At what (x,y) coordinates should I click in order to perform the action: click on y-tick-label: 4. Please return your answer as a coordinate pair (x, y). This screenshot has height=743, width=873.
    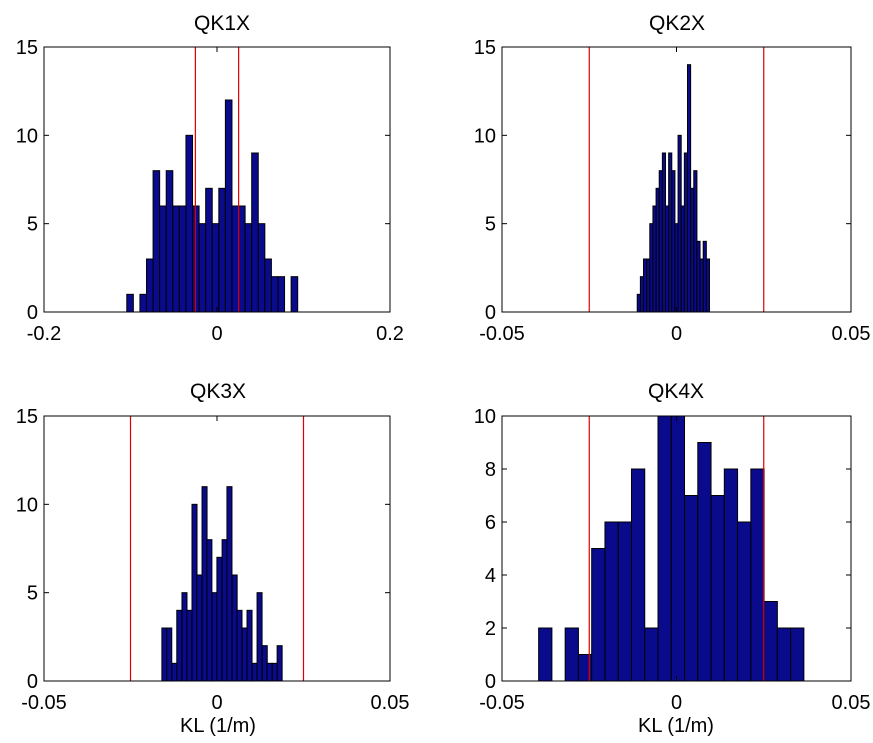
    Looking at the image, I should click on (490, 576).